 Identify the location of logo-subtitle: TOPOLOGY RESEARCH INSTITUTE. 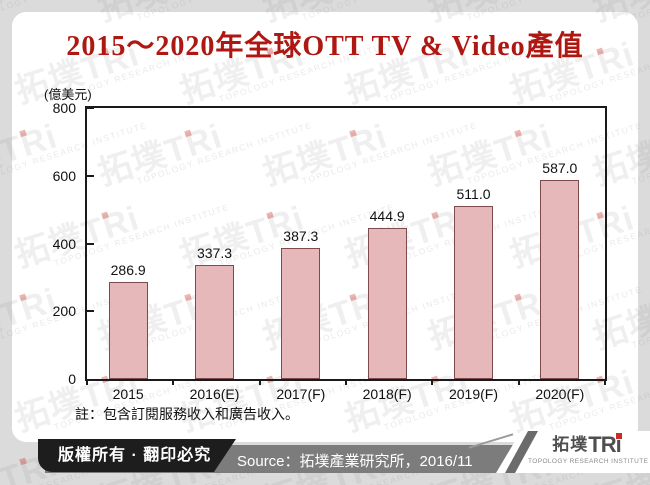
(588, 461).